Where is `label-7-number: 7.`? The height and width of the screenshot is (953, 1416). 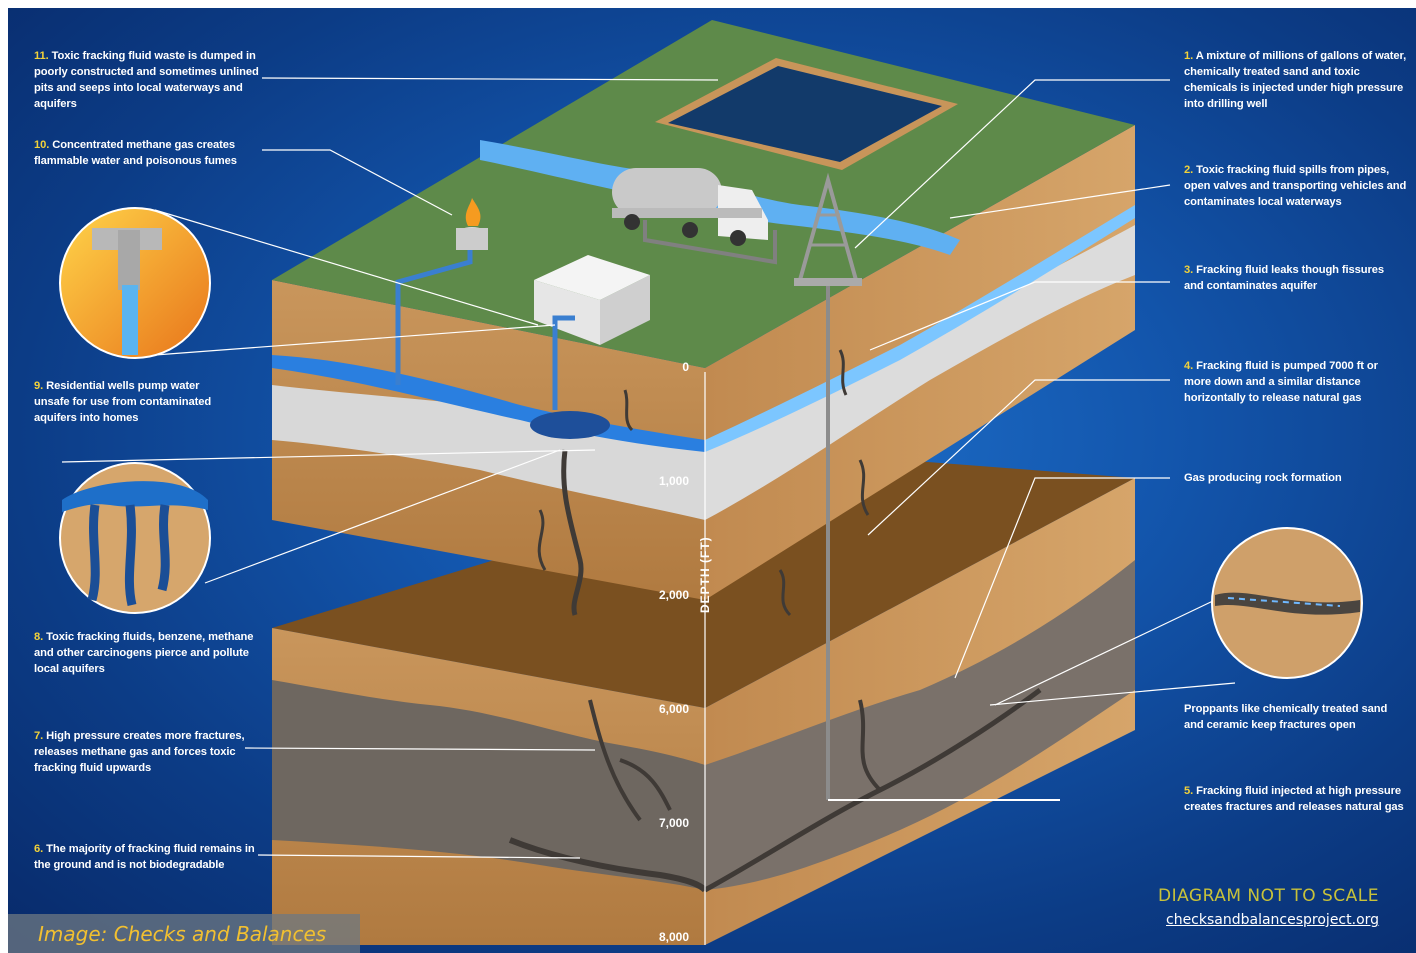
label-7-number: 7. is located at coordinates (39, 736).